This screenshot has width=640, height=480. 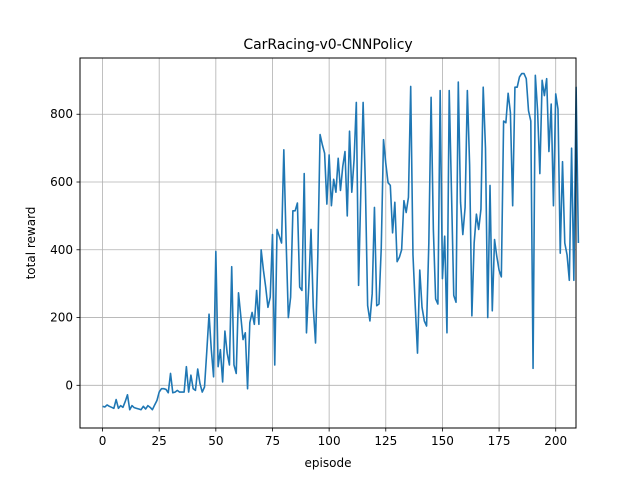 What do you see at coordinates (215, 441) in the screenshot?
I see `x-tick-label: 50` at bounding box center [215, 441].